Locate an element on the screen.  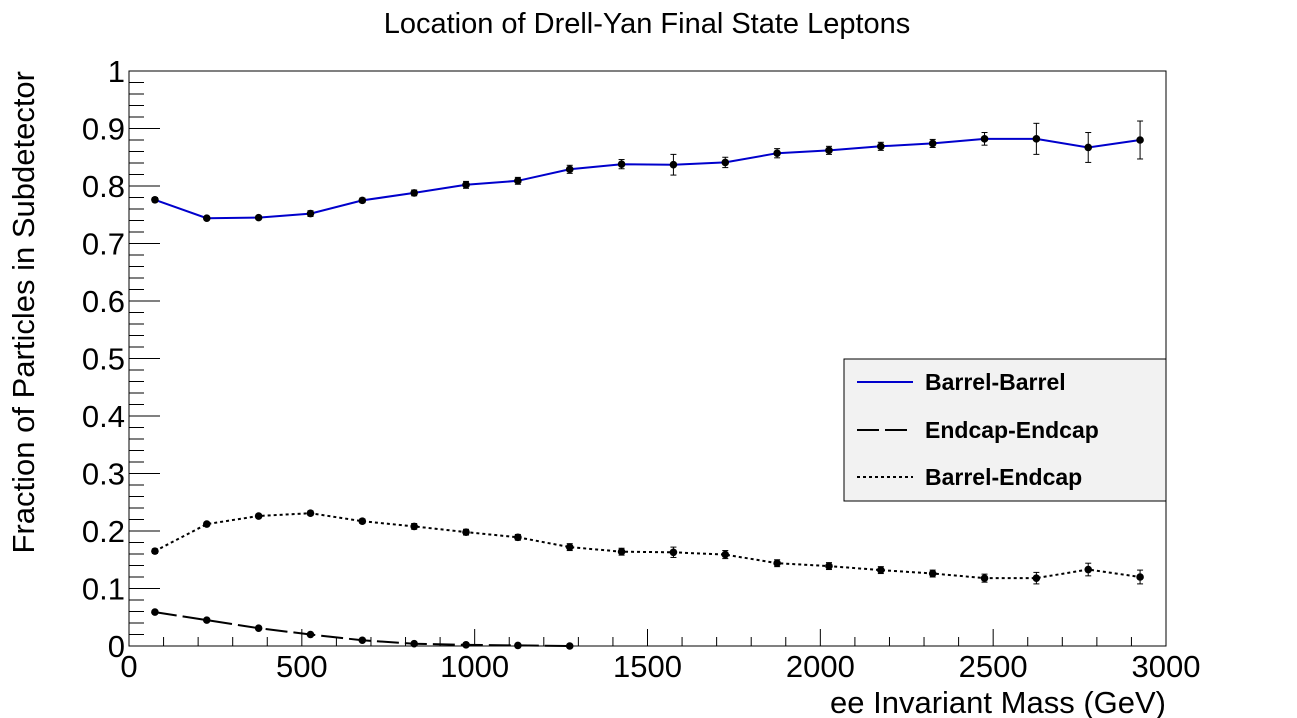
x-axis-ticks: 0 500 1000 1500 2000 2500 3000 is located at coordinates (660, 656).